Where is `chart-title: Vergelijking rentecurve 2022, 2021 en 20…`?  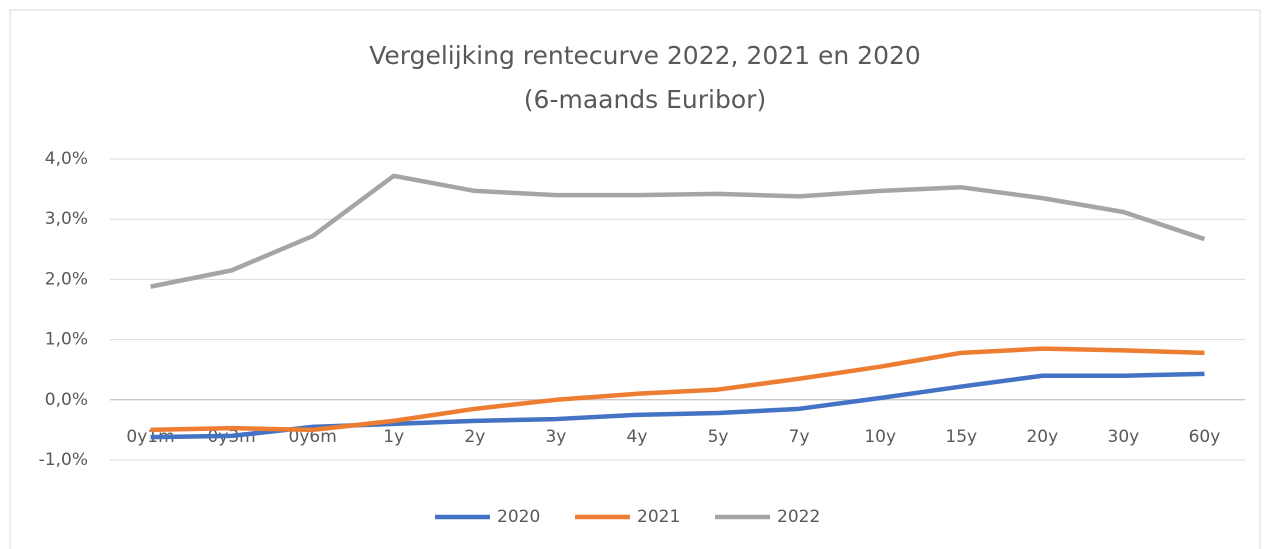 chart-title: Vergelijking rentecurve 2022, 2021 en 20… is located at coordinates (645, 55).